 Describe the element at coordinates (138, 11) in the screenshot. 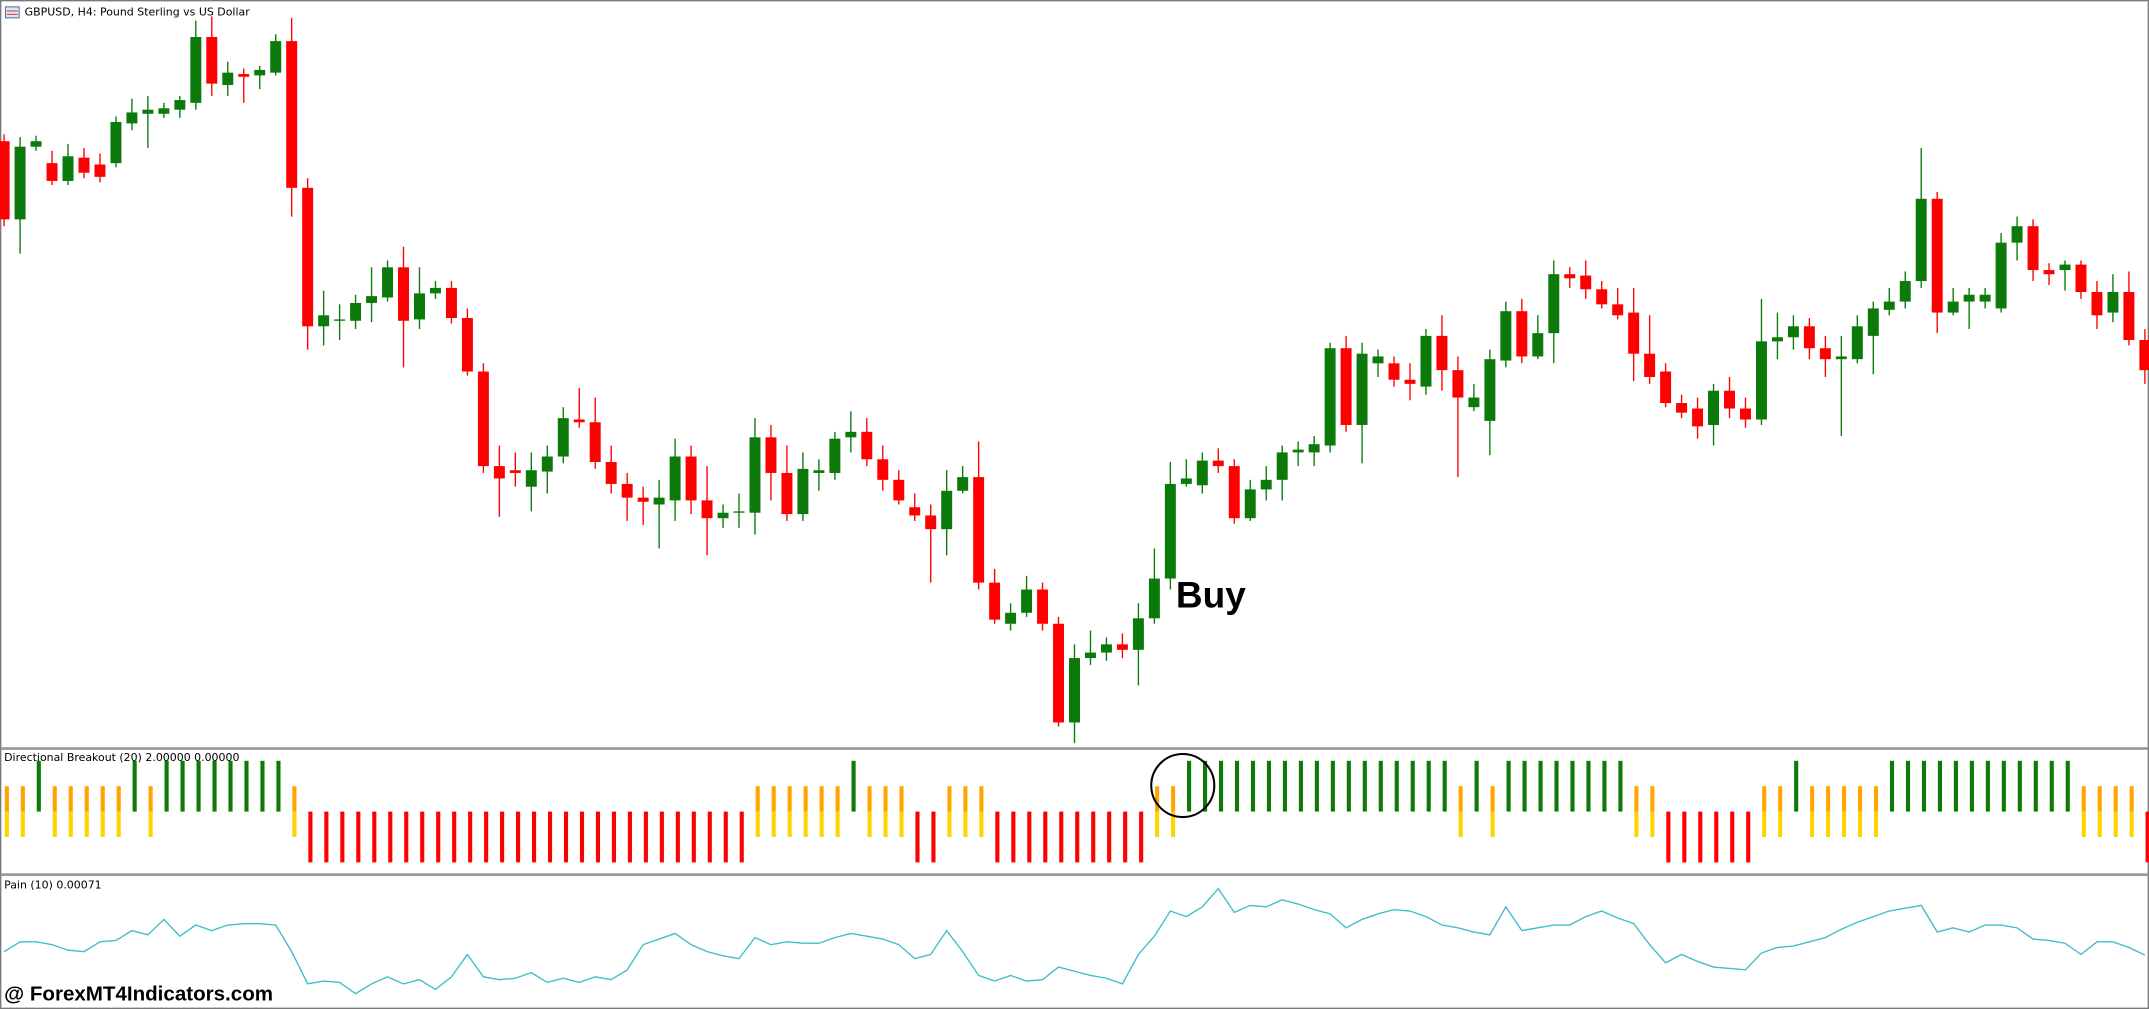

I see `chart-title: GBPUSD, H4: Pound Sterling vs US Dollar` at that location.